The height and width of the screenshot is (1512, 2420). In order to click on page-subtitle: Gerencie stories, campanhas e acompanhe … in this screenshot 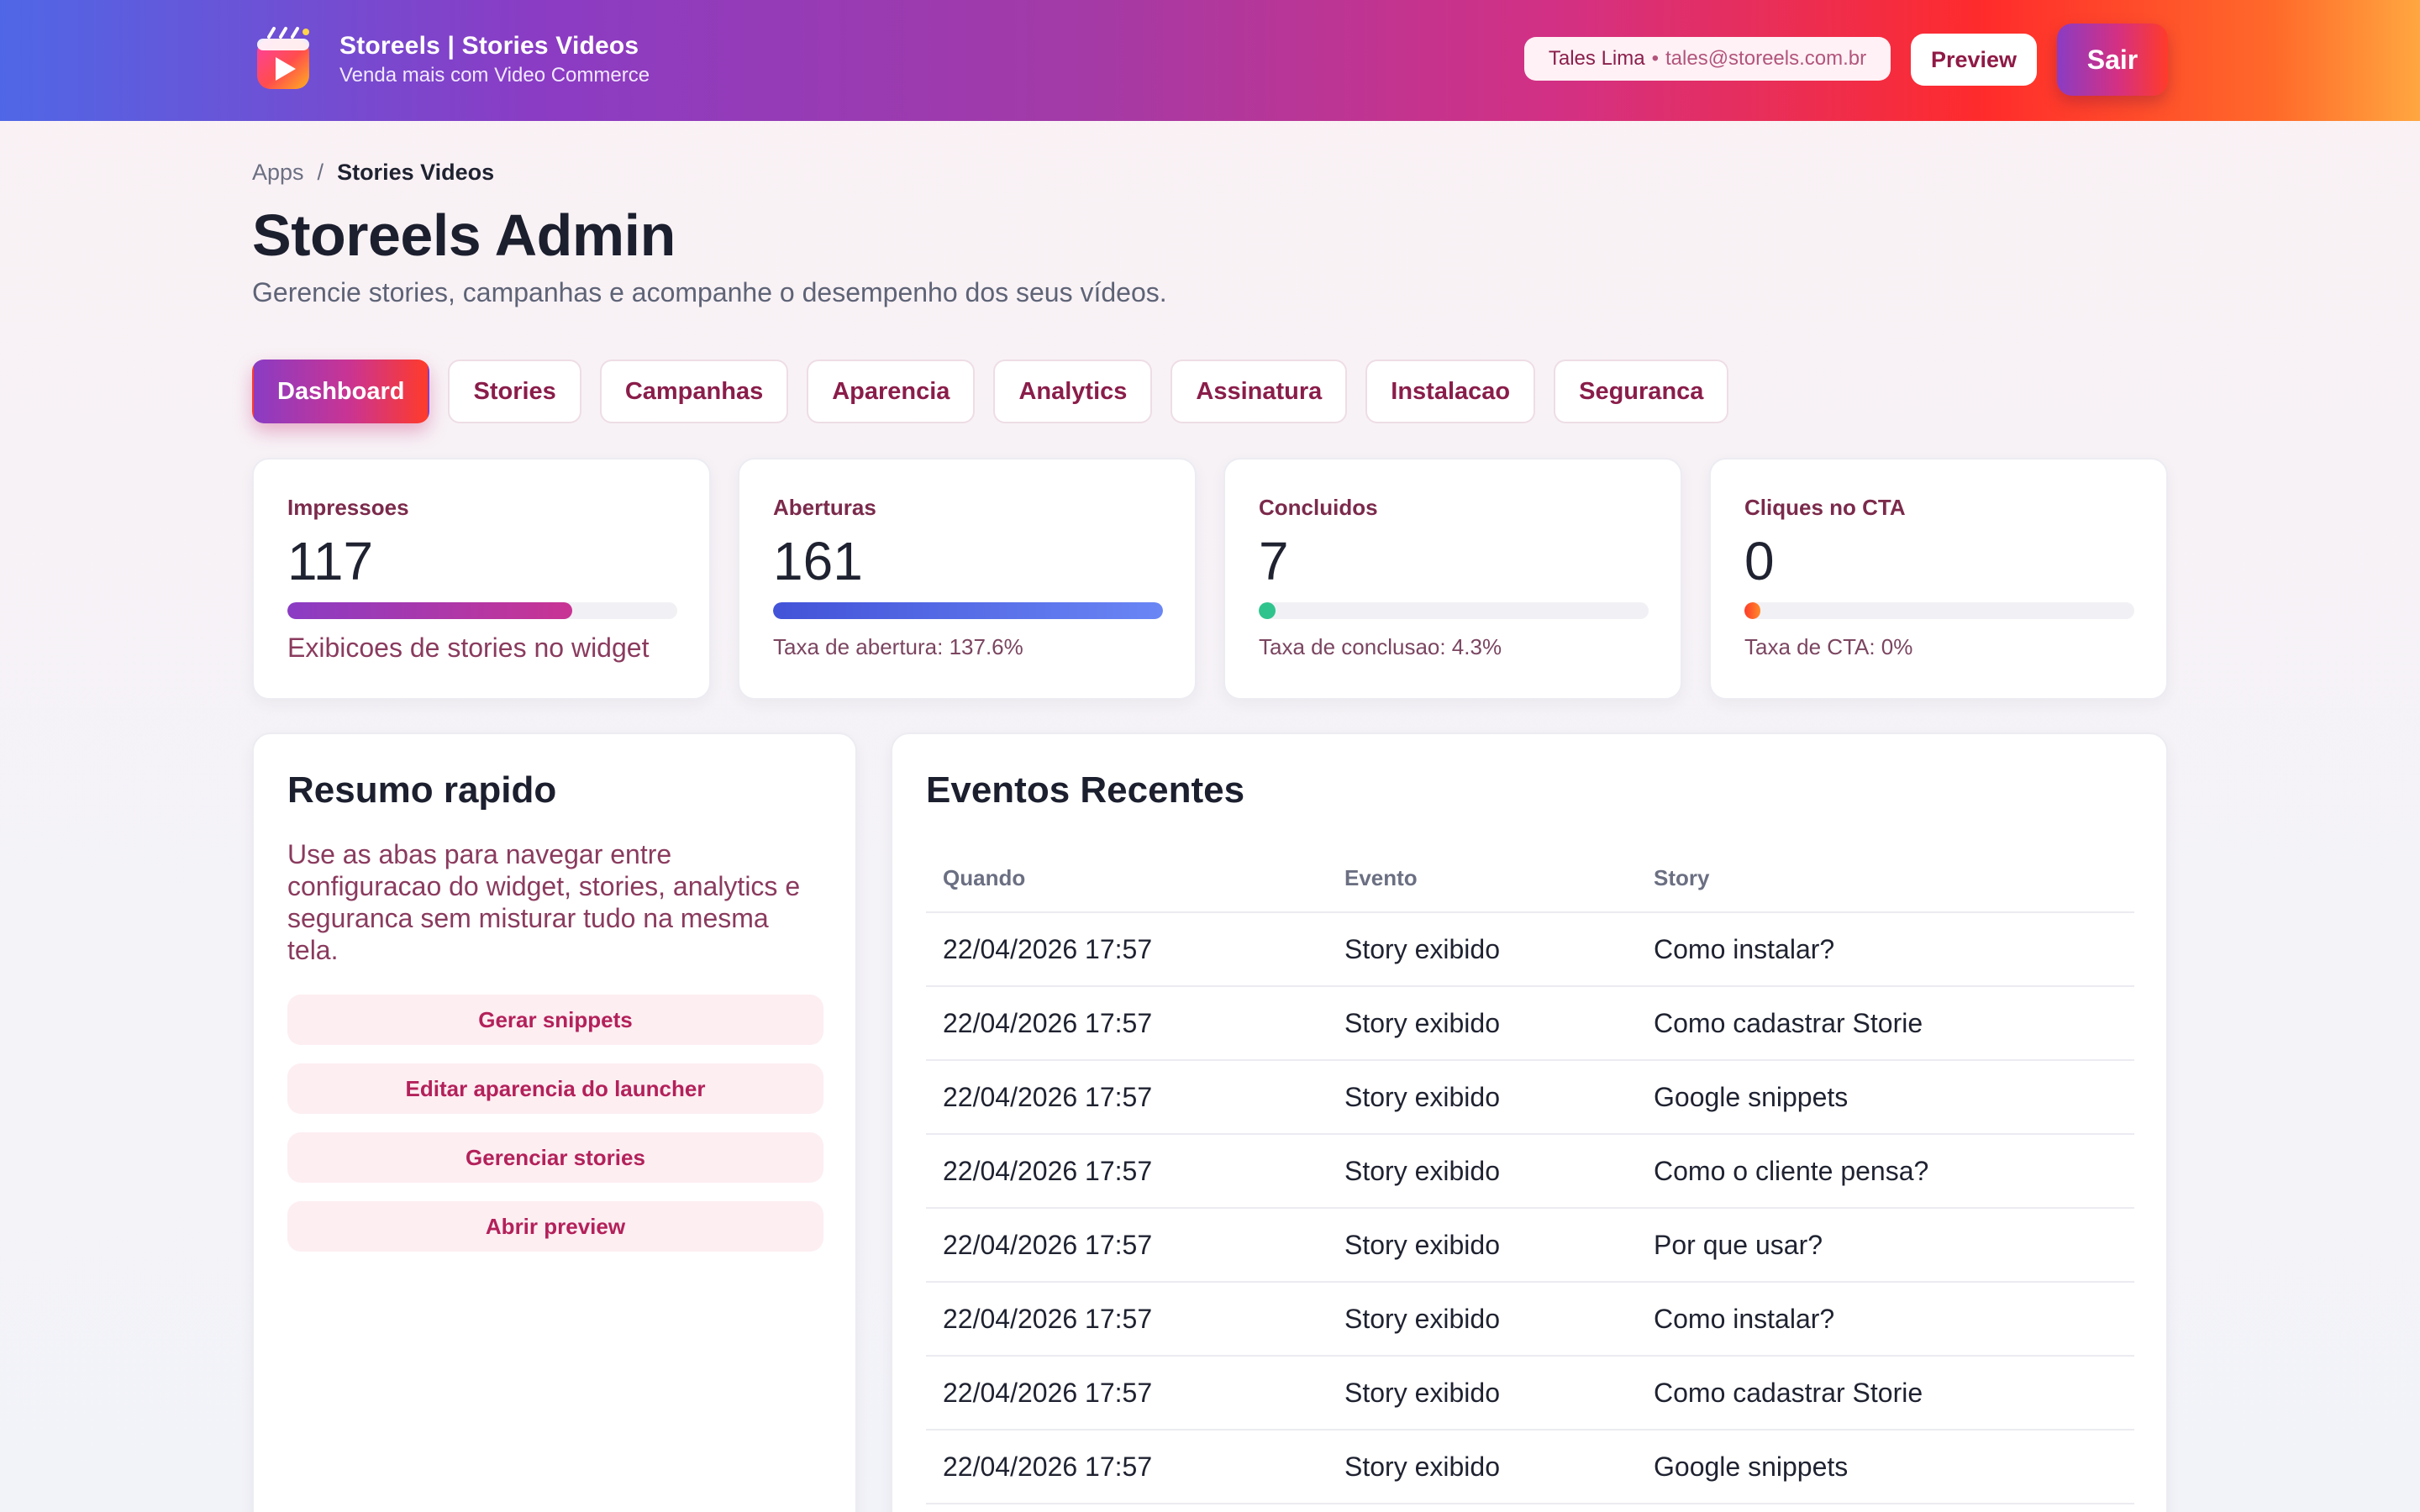, I will do `click(709, 292)`.